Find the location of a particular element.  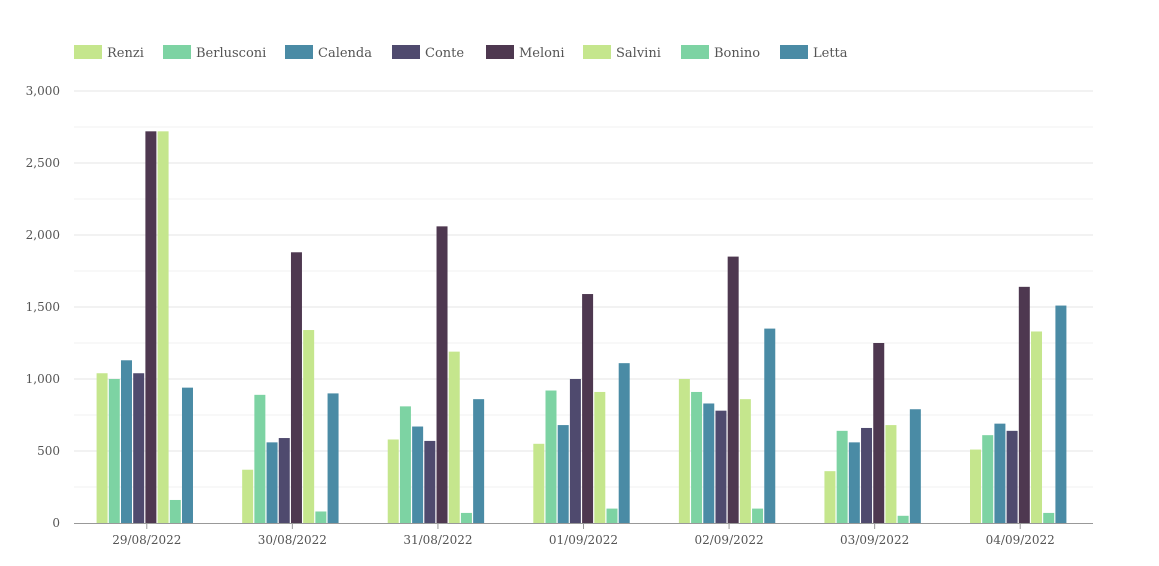

legend-item-berlusconi: Berlusconi is located at coordinates (214, 53).